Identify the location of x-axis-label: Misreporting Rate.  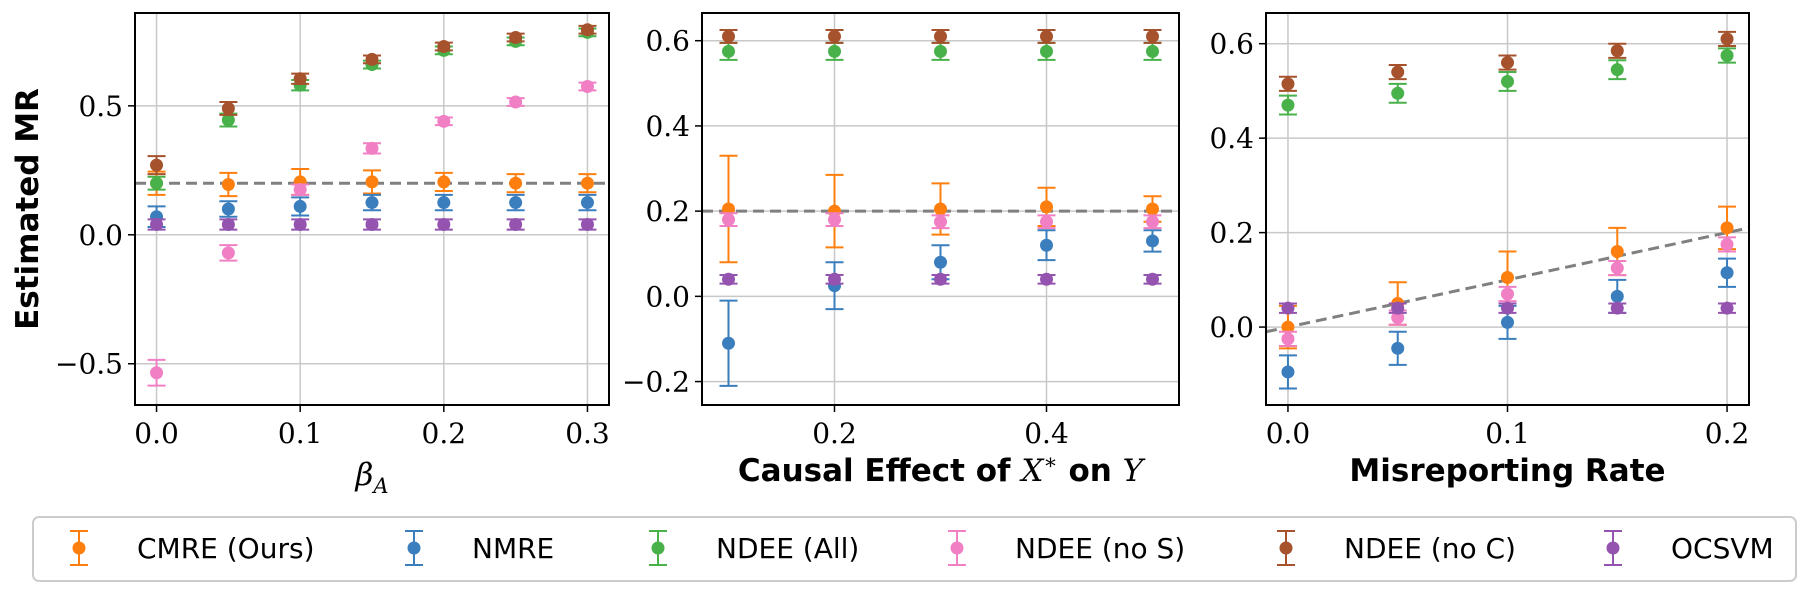
(1507, 471).